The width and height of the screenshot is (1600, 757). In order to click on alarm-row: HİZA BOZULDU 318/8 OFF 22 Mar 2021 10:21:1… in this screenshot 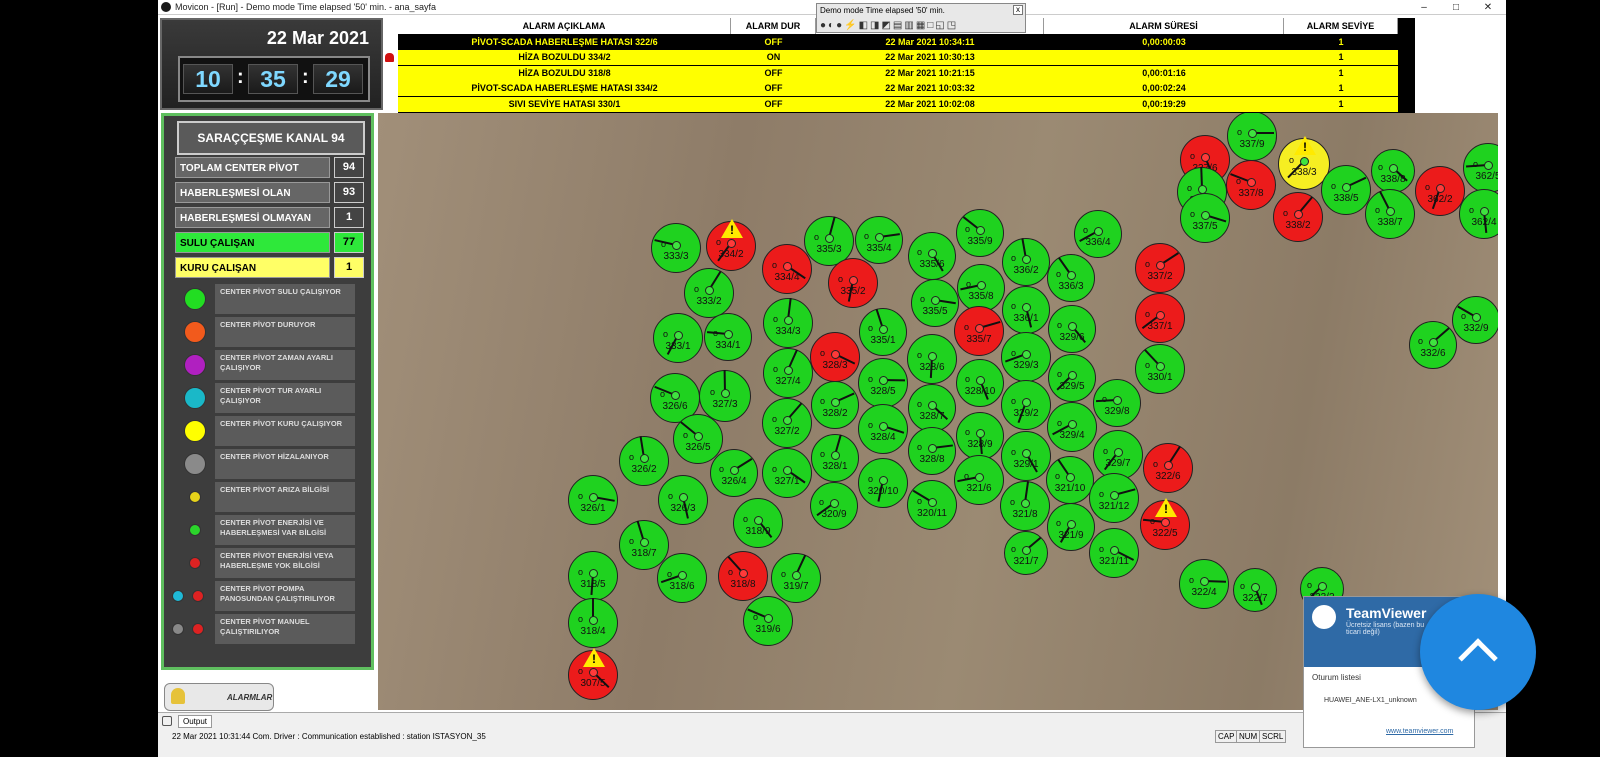, I will do `click(898, 73)`.